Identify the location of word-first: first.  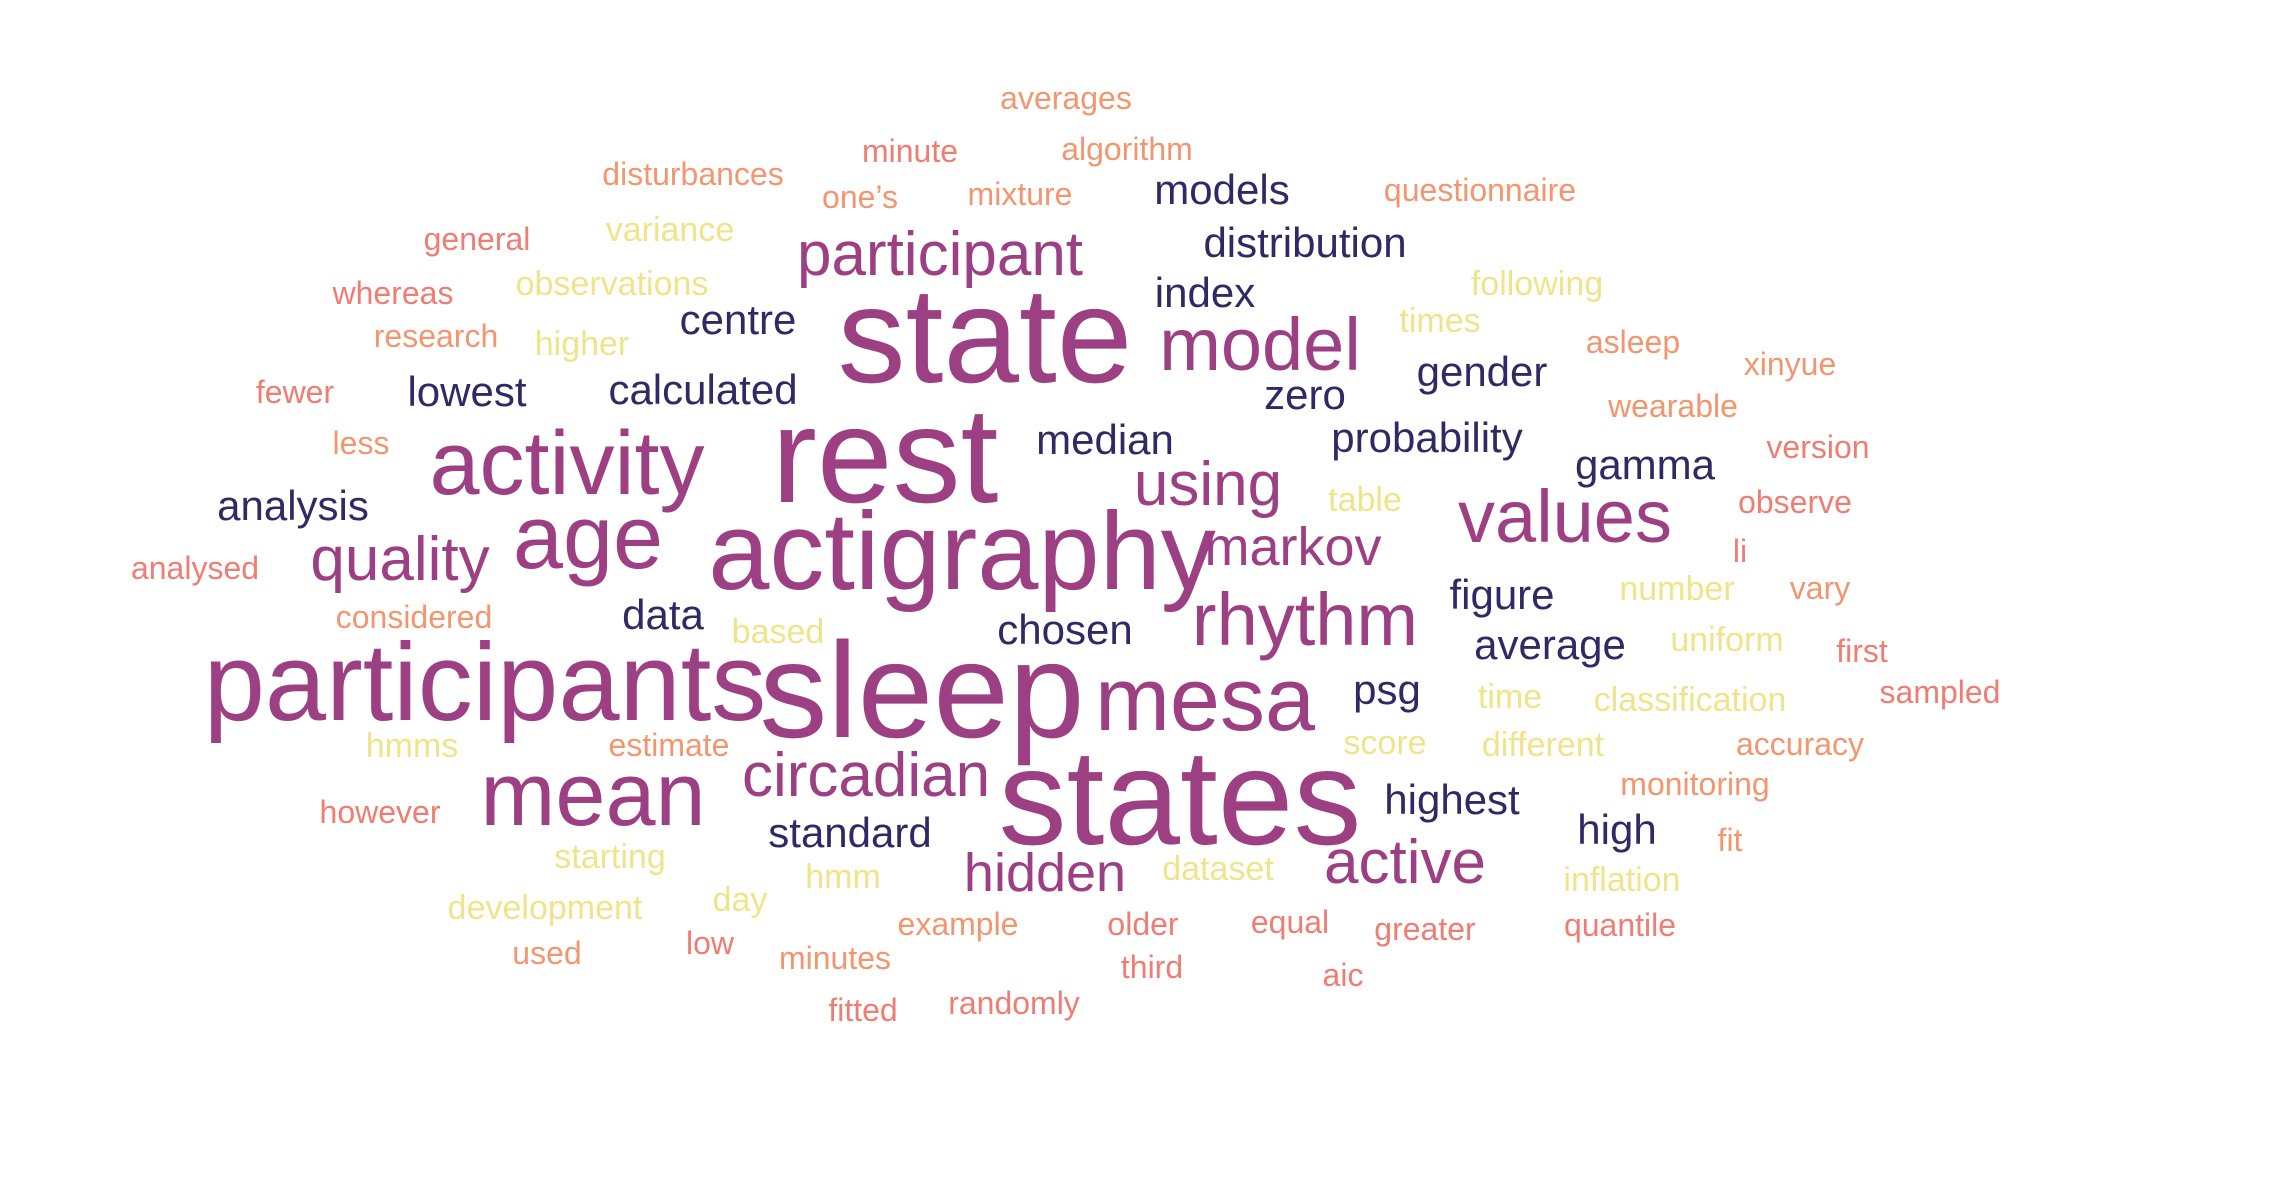
(1862, 651).